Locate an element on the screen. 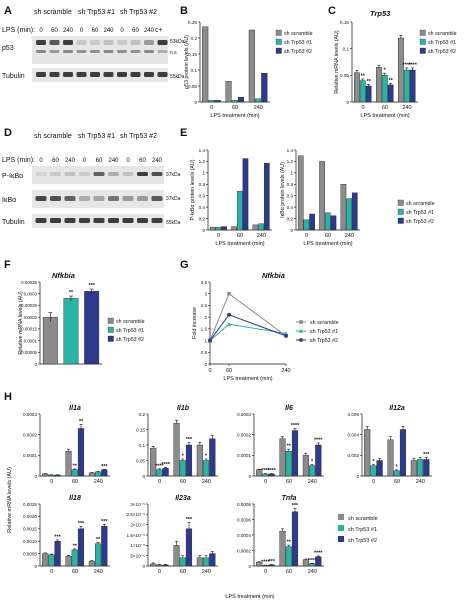 Image resolution: width=474 pixels, height=602 pixels. y-tick-label: 0.00015 is located at coordinates (29, 329).